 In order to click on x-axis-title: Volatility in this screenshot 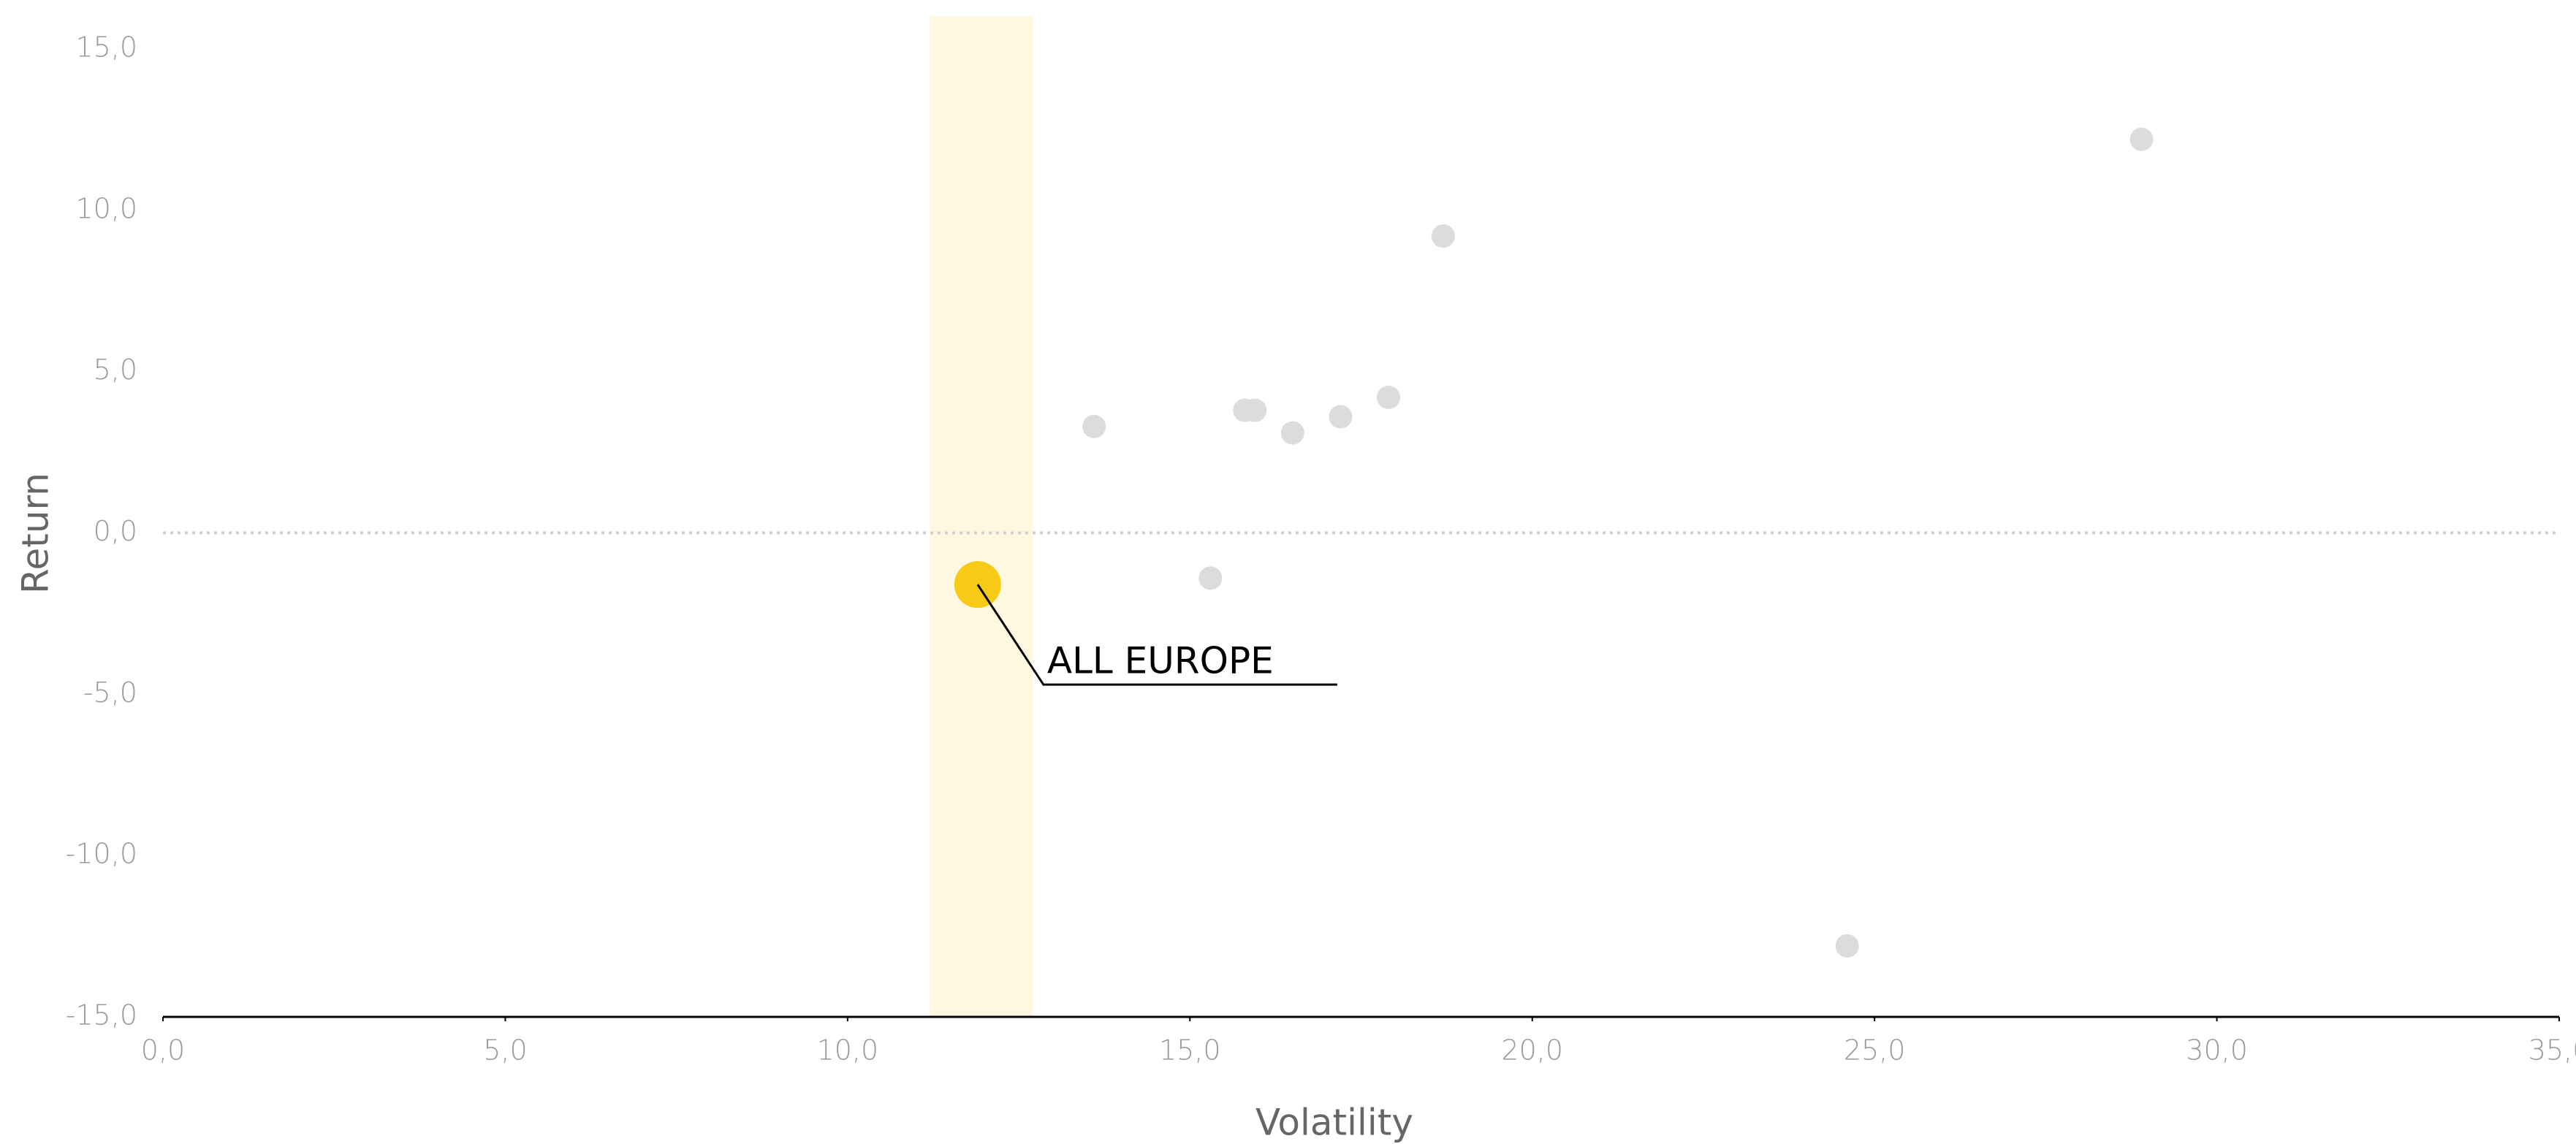, I will do `click(1334, 1123)`.